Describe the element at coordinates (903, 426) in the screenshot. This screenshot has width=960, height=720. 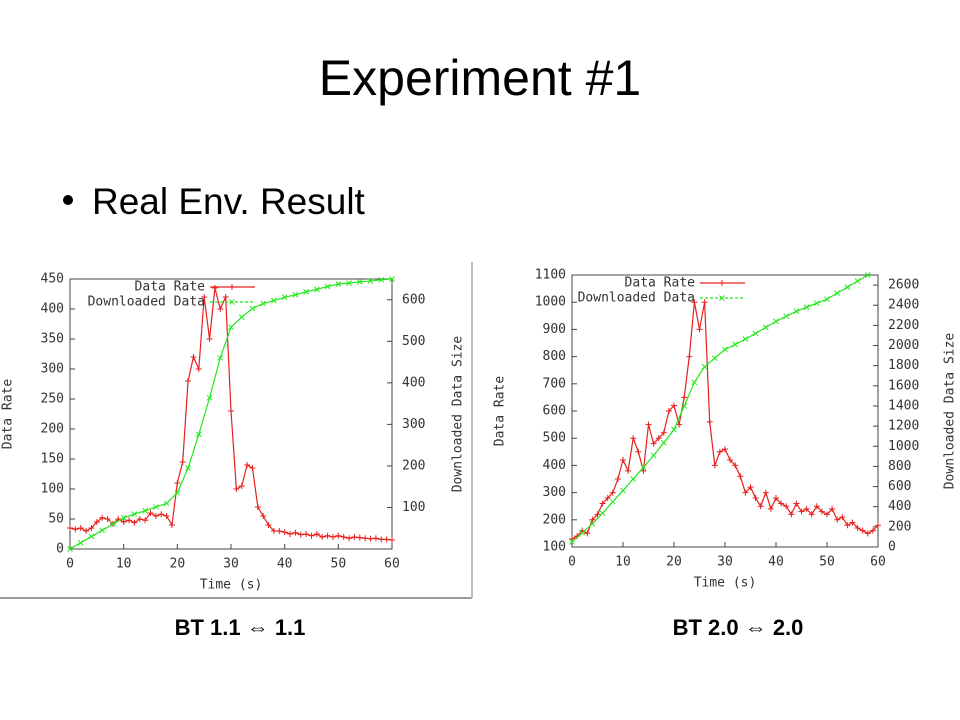
I see `y2-tick-label: 1200` at that location.